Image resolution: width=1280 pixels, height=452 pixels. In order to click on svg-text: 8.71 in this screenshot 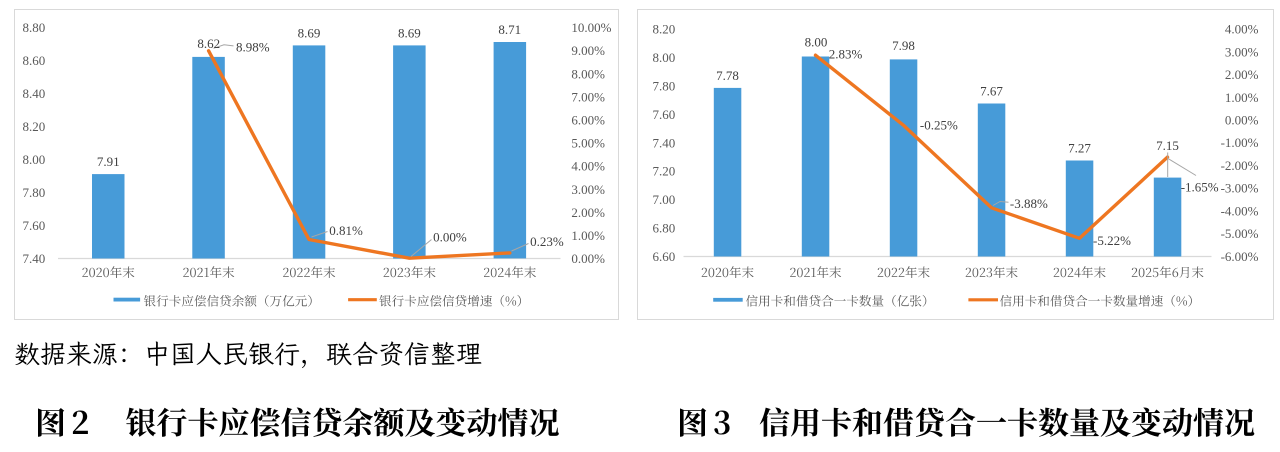, I will do `click(509, 29)`.